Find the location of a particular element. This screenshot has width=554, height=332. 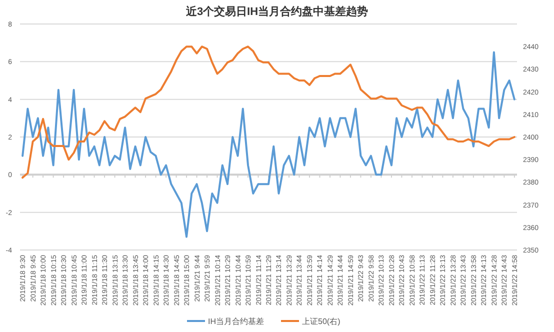

legend-label: IH当月合约基差 is located at coordinates (236, 321).